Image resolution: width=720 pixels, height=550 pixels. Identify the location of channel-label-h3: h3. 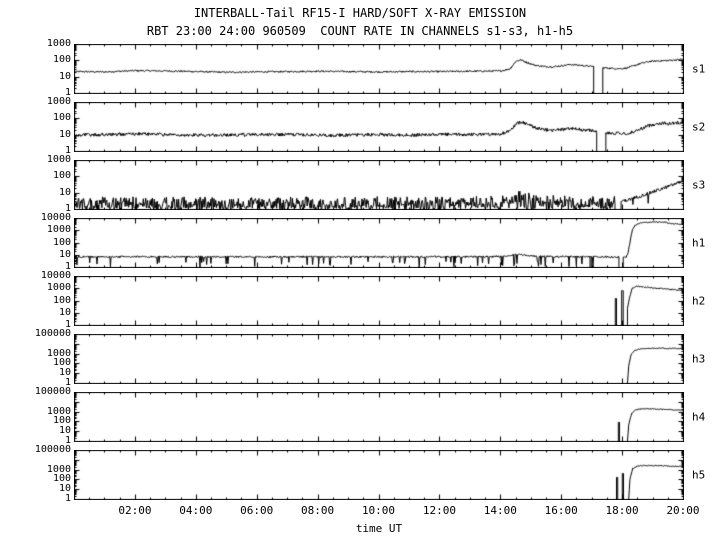
(702, 359).